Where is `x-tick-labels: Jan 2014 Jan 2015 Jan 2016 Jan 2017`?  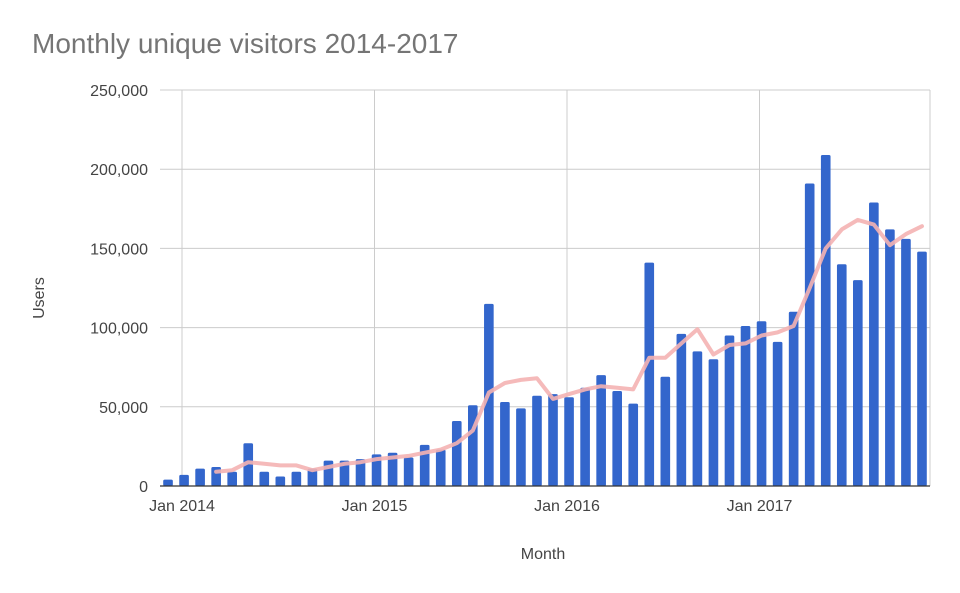 x-tick-labels: Jan 2014 Jan 2015 Jan 2016 Jan 2017 is located at coordinates (470, 506).